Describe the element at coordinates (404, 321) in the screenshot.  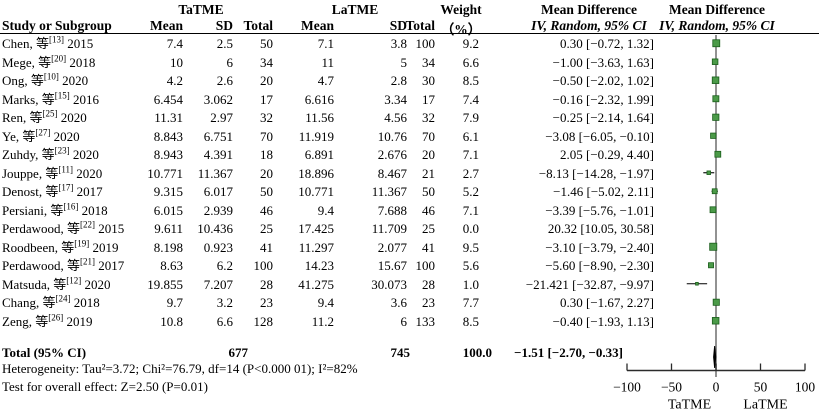
I see `sd-latme: 6` at that location.